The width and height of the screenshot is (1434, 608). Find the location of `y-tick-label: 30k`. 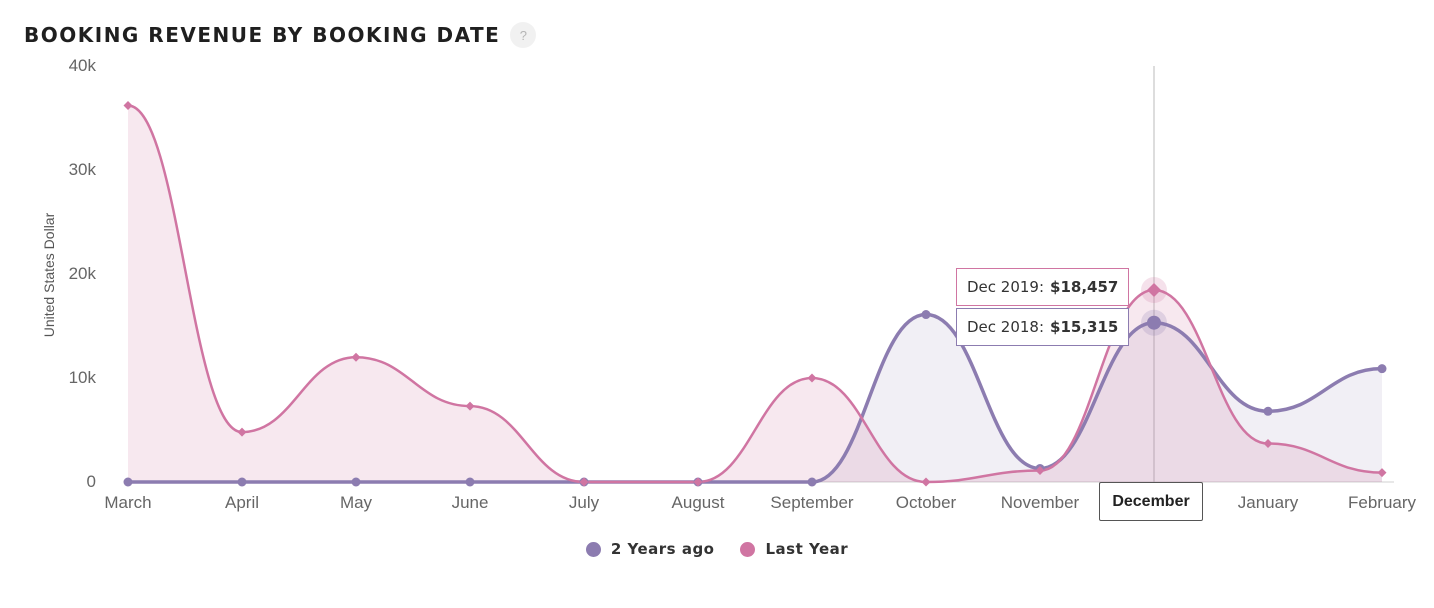

y-tick-label: 30k is located at coordinates (83, 169).